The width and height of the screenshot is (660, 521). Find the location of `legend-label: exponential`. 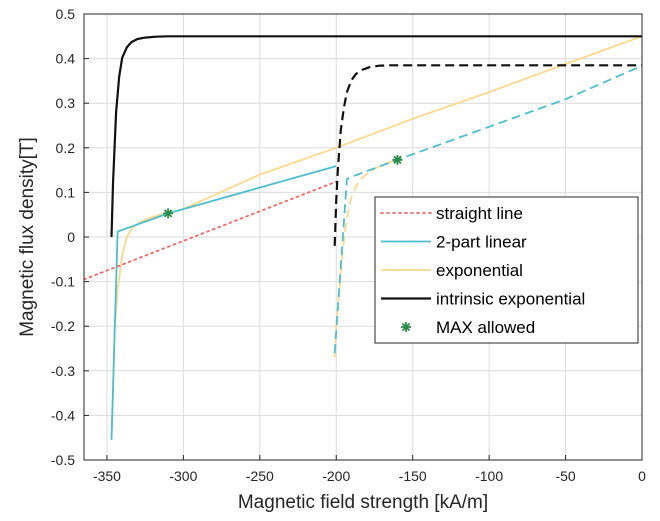

legend-label: exponential is located at coordinates (479, 270).